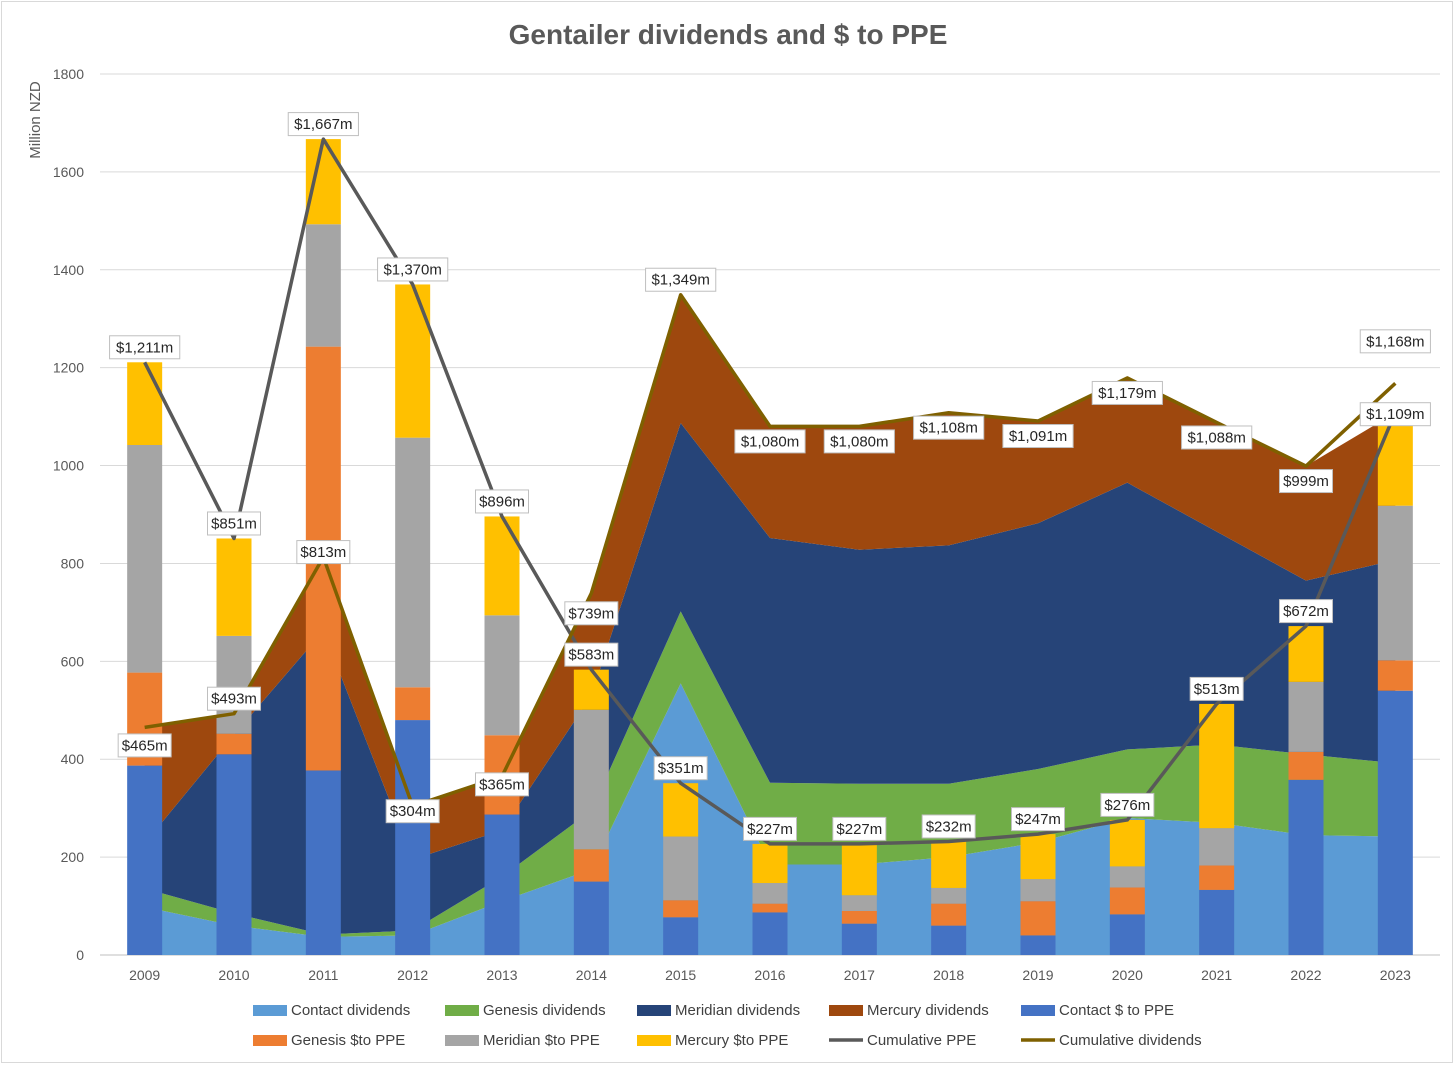 This screenshot has width=1456, height=1066. Describe the element at coordinates (591, 689) in the screenshot. I see `bar-mercury-to-ppe-2014` at that location.